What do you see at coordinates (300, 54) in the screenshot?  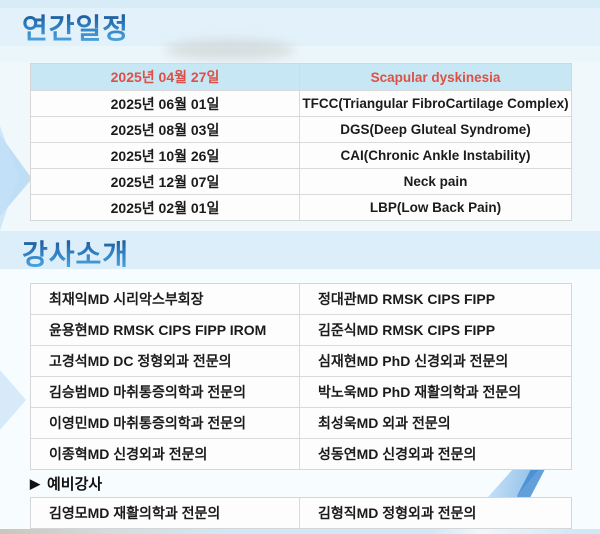 I see `background-band-under-title1` at bounding box center [300, 54].